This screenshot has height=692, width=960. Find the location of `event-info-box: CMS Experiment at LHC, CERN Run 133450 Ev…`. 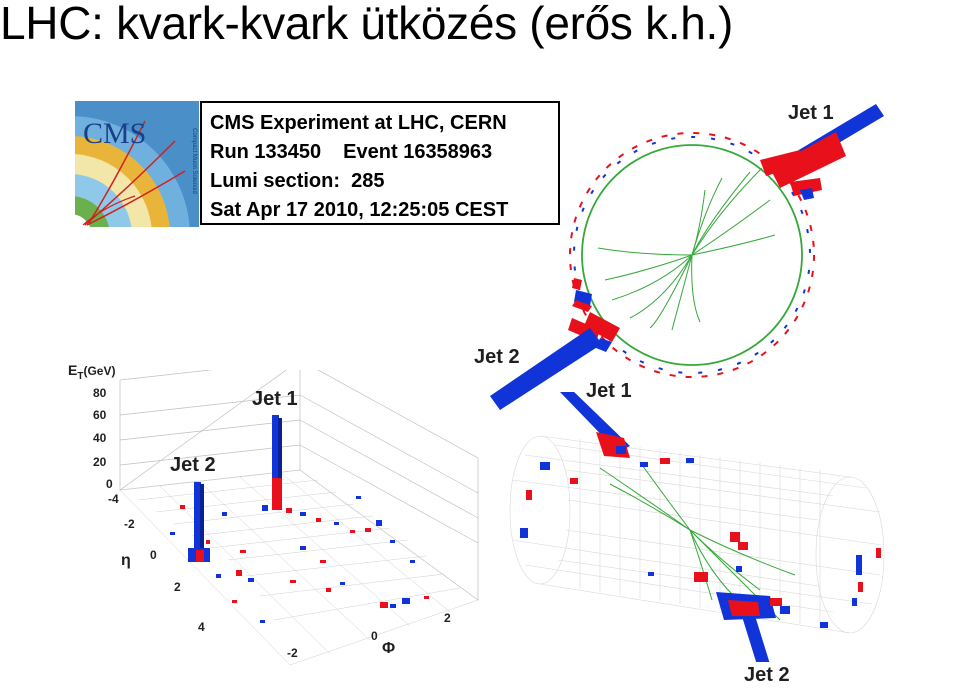

event-info-box: CMS Experiment at LHC, CERN Run 133450 Ev… is located at coordinates (380, 163).